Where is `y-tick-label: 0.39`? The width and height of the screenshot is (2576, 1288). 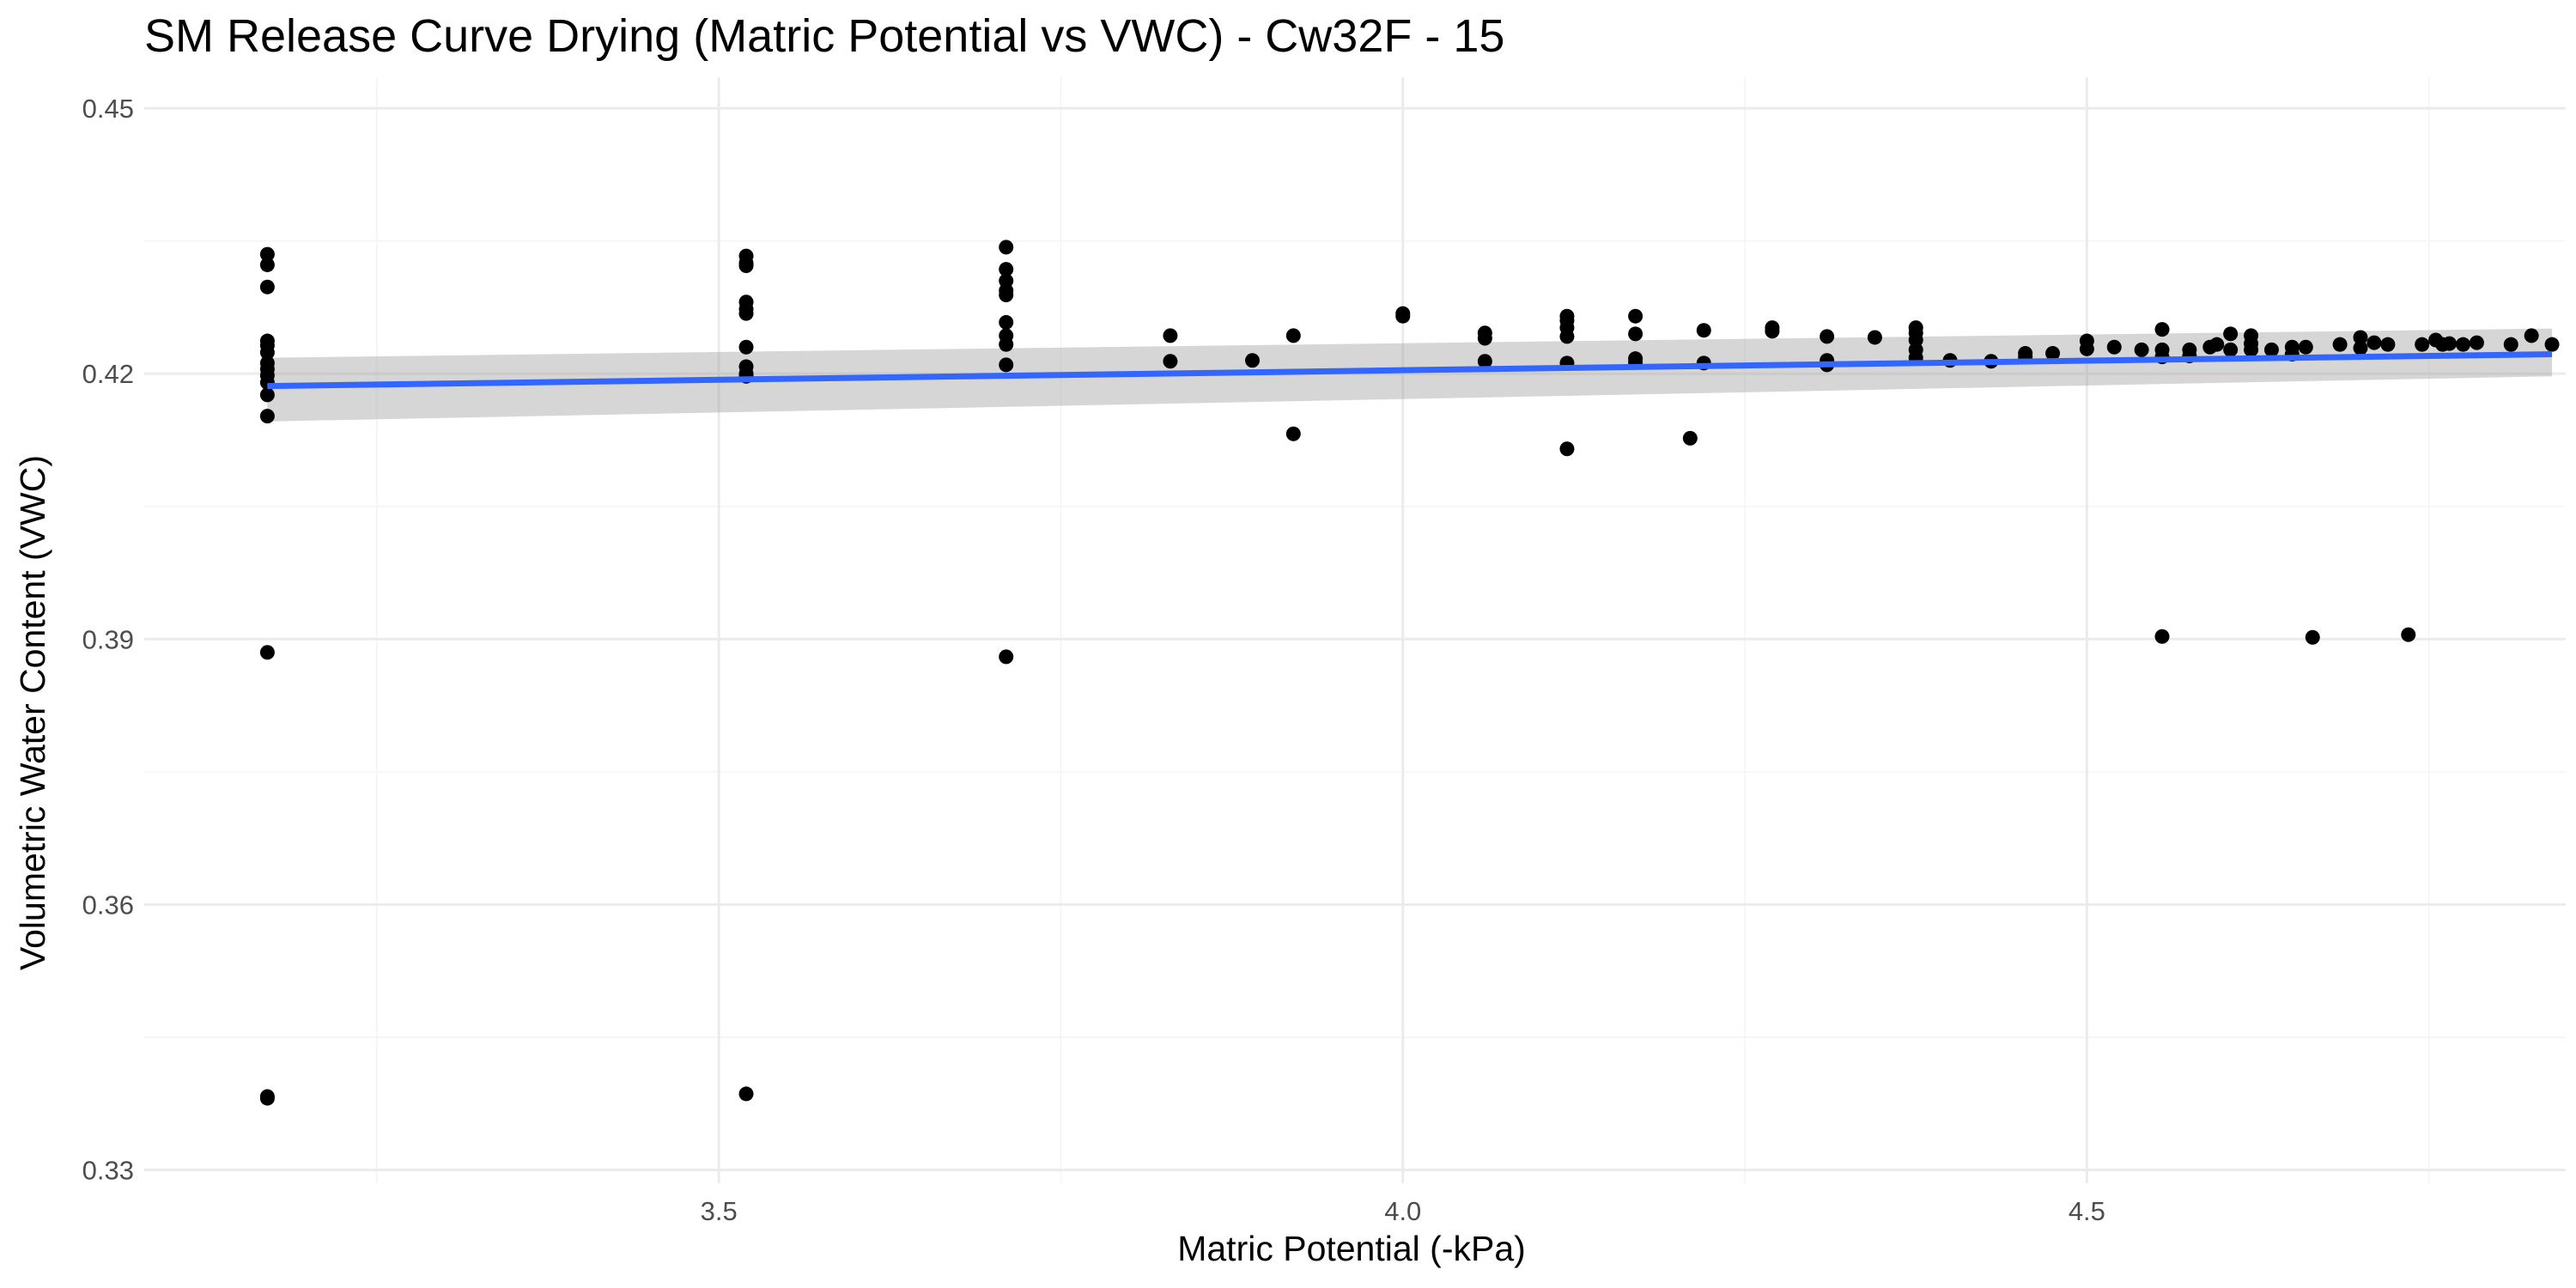 y-tick-label: 0.39 is located at coordinates (108, 639).